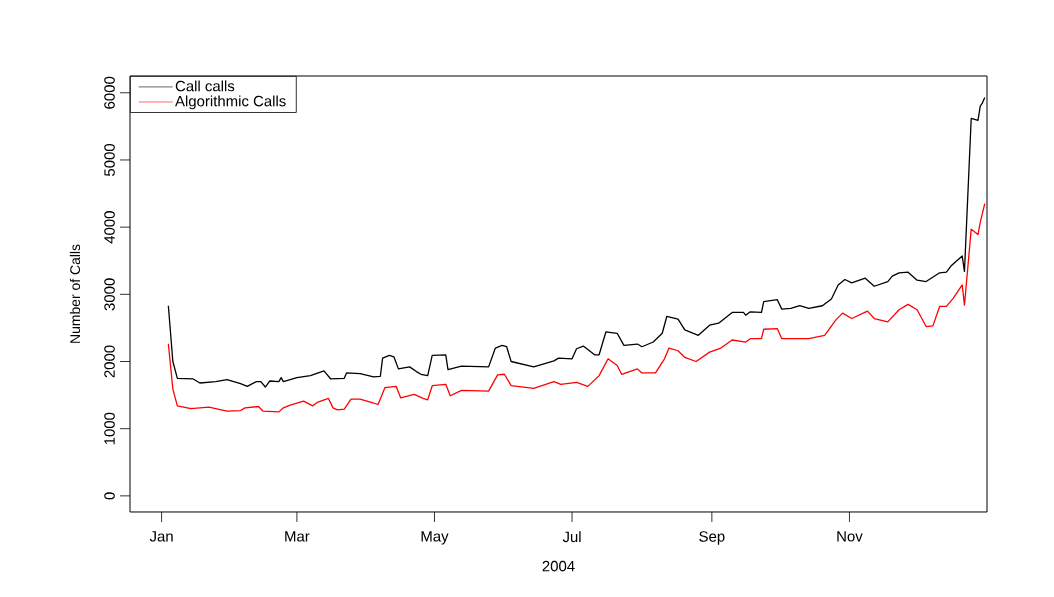 The height and width of the screenshot is (597, 1054). I want to click on x-tick-label: Jan, so click(161, 536).